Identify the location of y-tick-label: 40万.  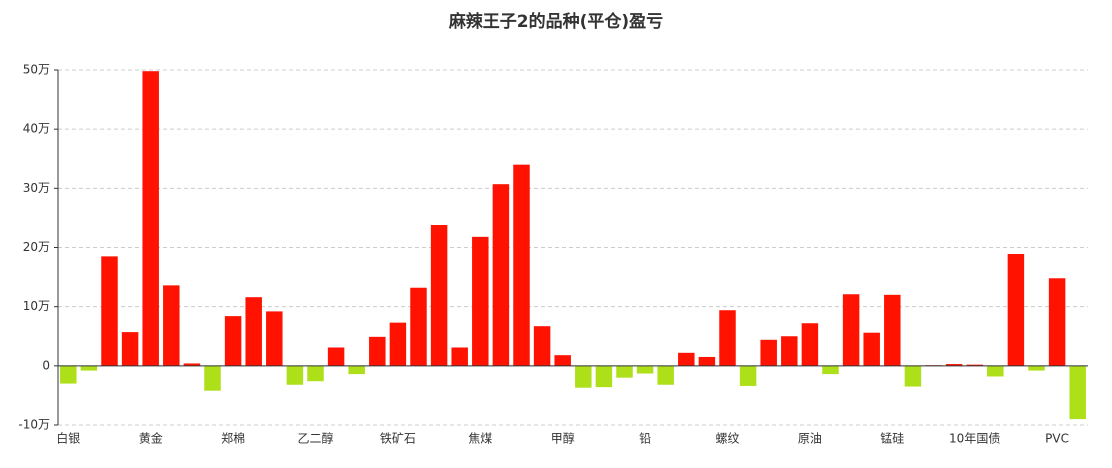
(36, 129).